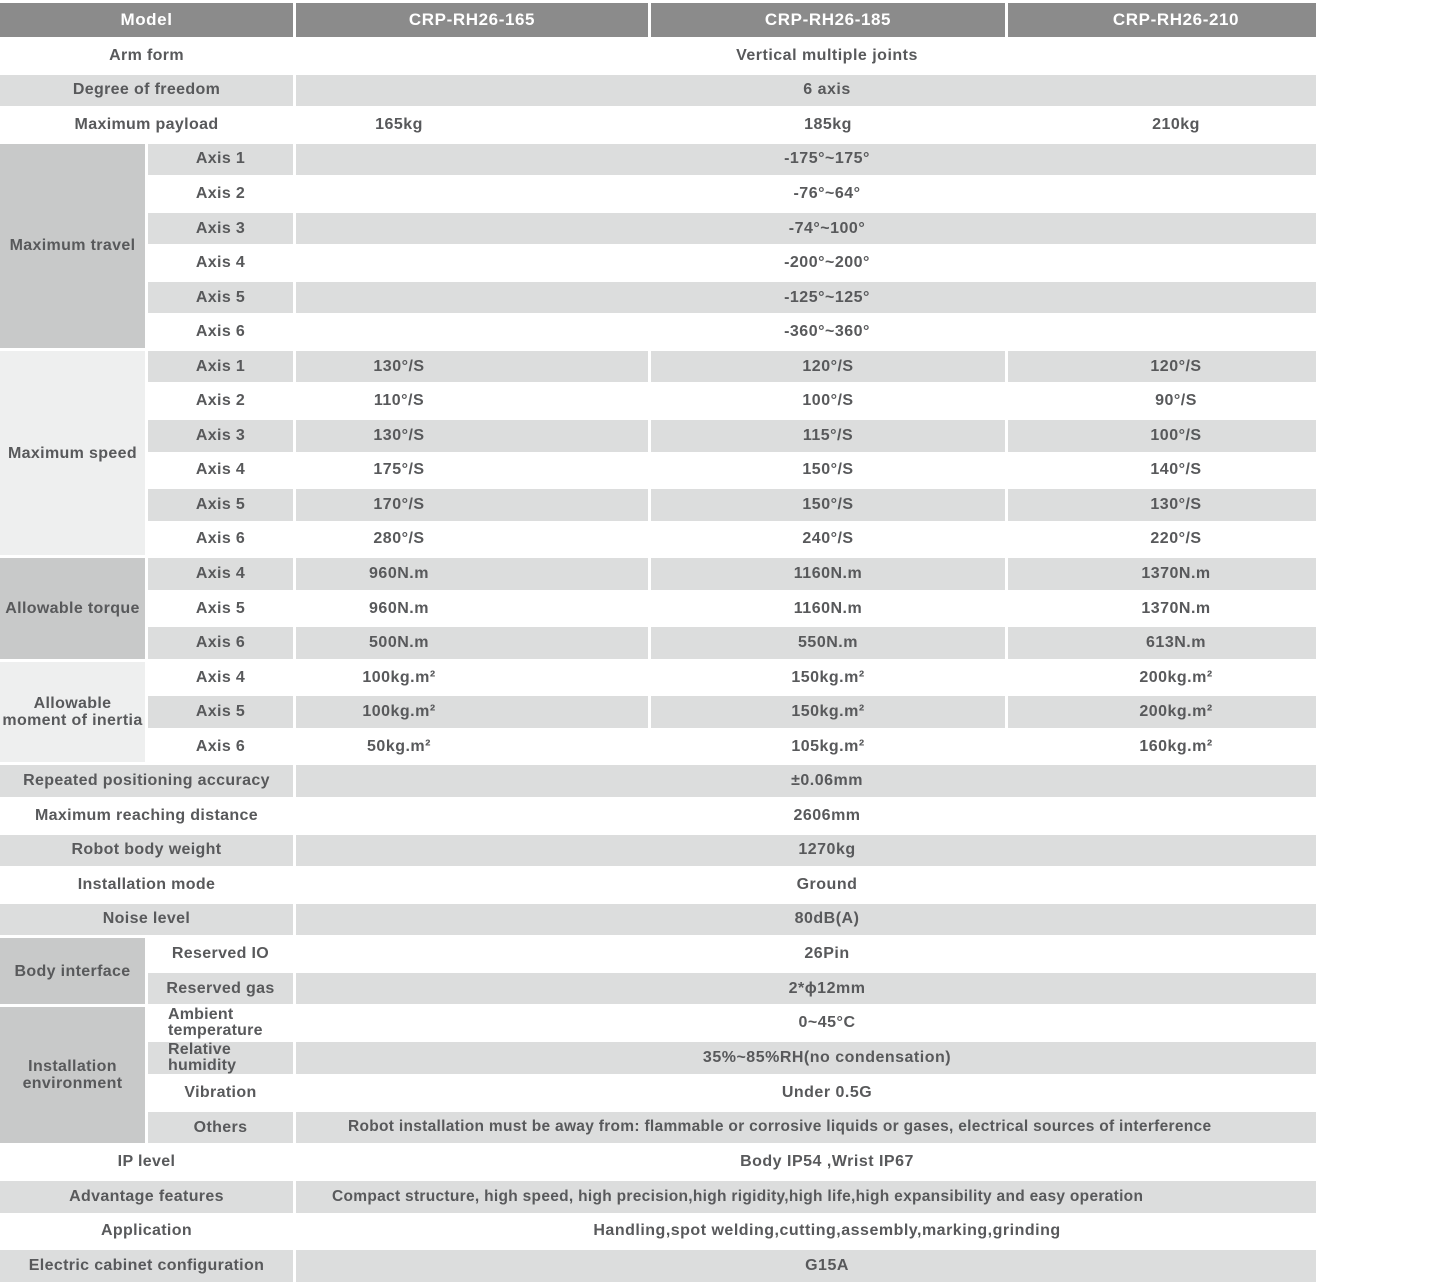  Describe the element at coordinates (1162, 20) in the screenshot. I see `model-column-header-210: CRP-RH26-210` at that location.